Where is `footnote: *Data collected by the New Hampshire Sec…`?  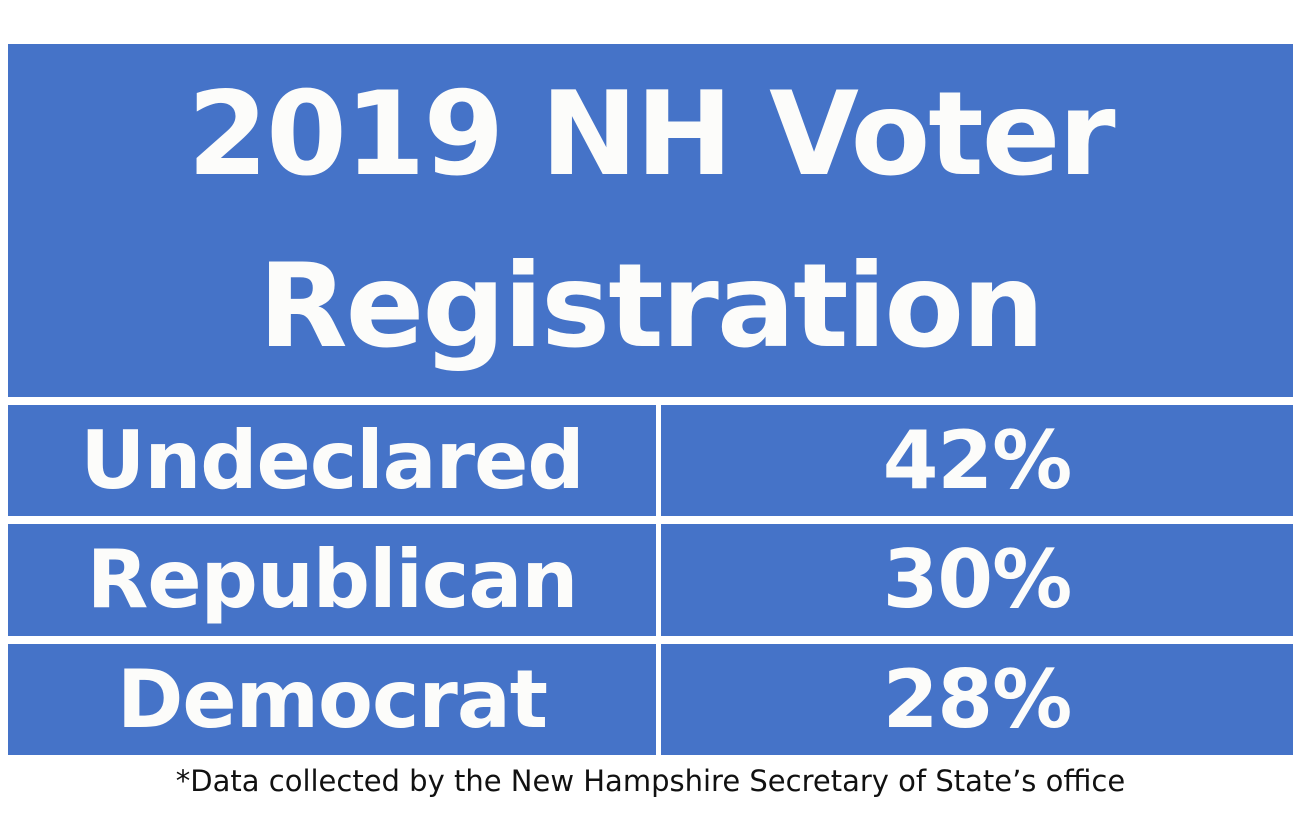
footnote: *Data collected by the New Hampshire Sec… is located at coordinates (650, 781).